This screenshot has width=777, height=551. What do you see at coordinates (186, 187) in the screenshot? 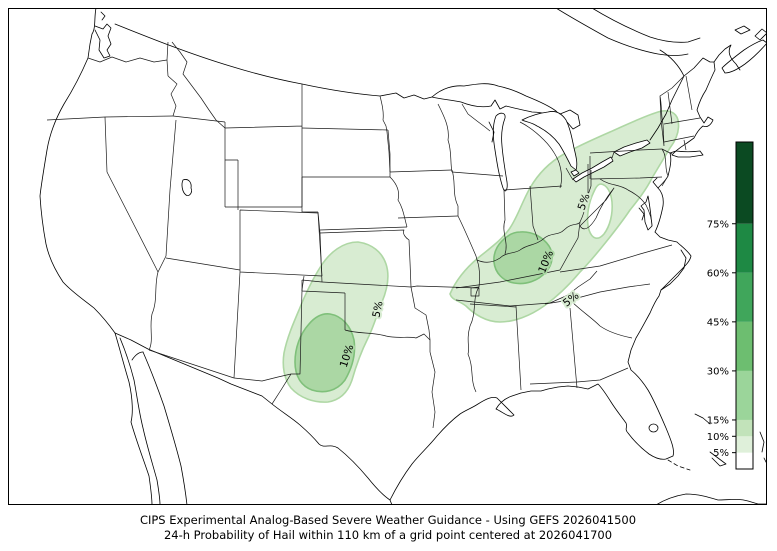
I see `great-salt-lake` at bounding box center [186, 187].